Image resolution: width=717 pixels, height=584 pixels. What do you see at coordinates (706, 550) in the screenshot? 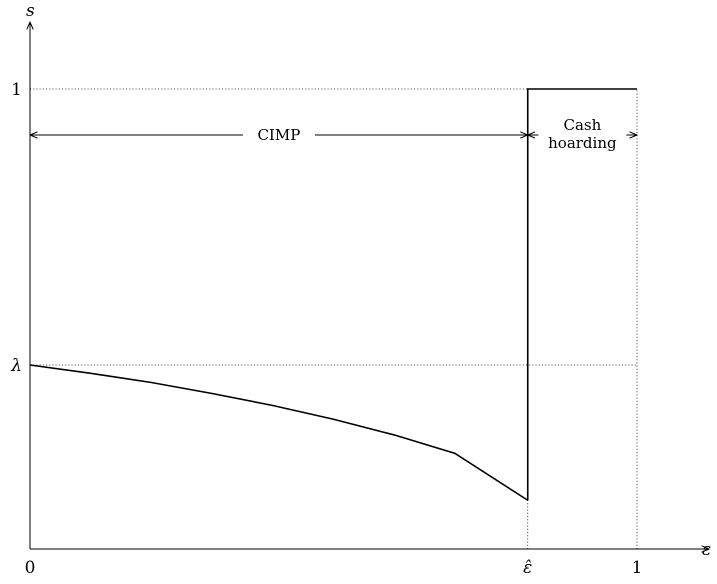
I see `x-axis-label: ε` at bounding box center [706, 550].